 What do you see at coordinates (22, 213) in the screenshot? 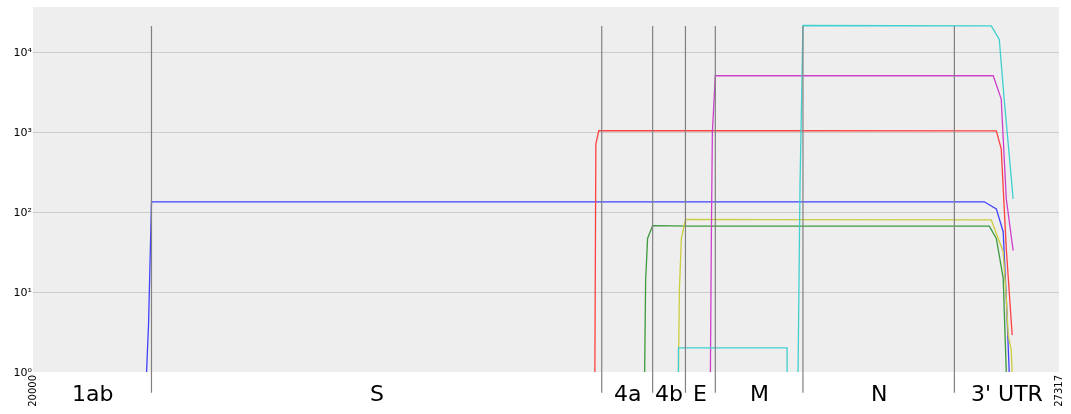
I see `y-tick-label: 10²` at bounding box center [22, 213].